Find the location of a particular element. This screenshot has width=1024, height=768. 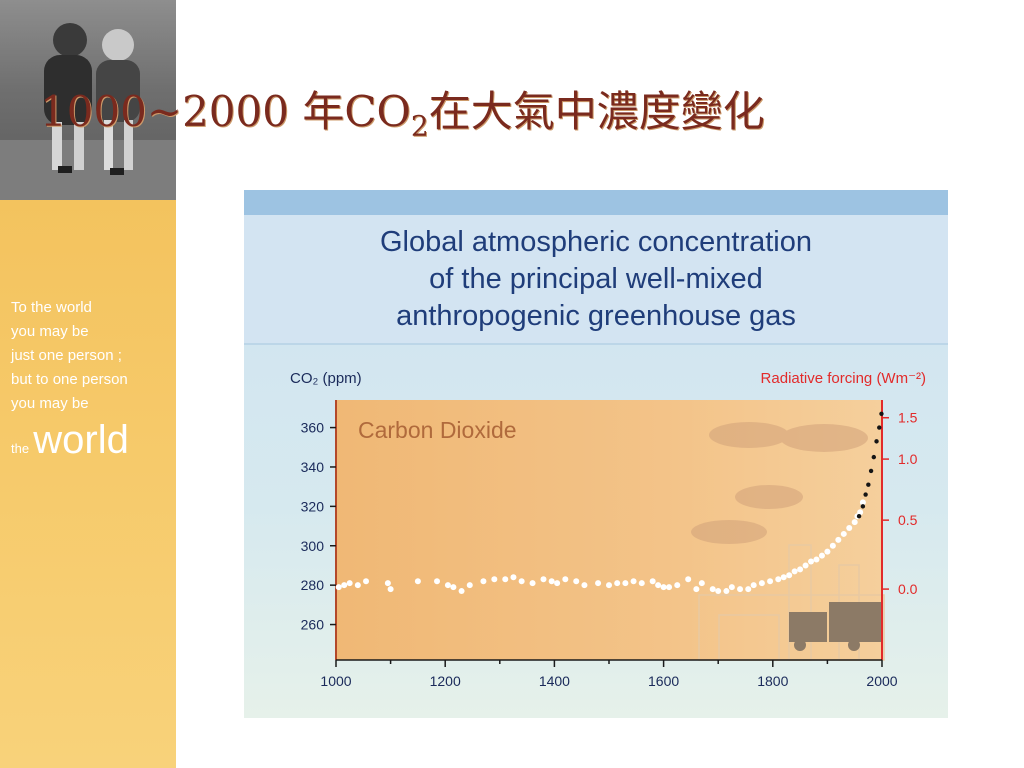

right-tick-label: 1.0 is located at coordinates (908, 459).